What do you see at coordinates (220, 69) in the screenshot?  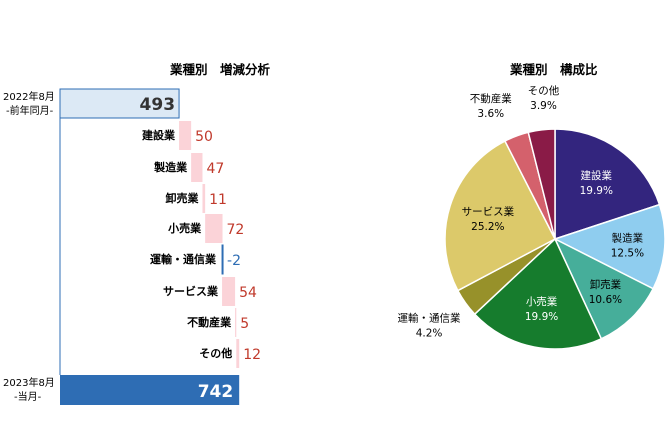 I see `waterfall-title: 業種別 増減分析` at bounding box center [220, 69].